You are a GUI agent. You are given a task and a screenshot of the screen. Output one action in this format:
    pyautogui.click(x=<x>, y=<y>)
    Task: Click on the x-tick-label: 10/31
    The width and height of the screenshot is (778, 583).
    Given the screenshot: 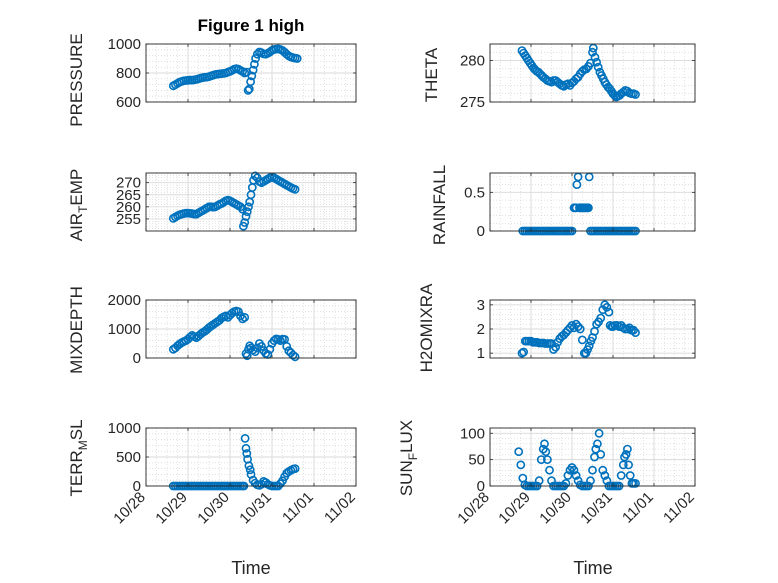 What is the action you would take?
    pyautogui.click(x=255, y=508)
    